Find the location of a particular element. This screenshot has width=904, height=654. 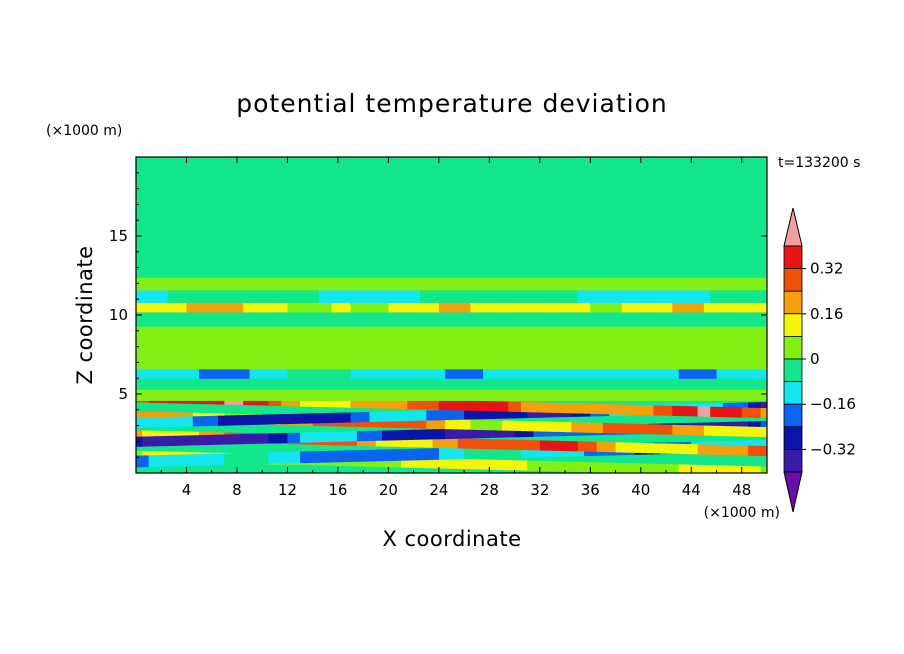

x-tick-label: 36 is located at coordinates (590, 490).